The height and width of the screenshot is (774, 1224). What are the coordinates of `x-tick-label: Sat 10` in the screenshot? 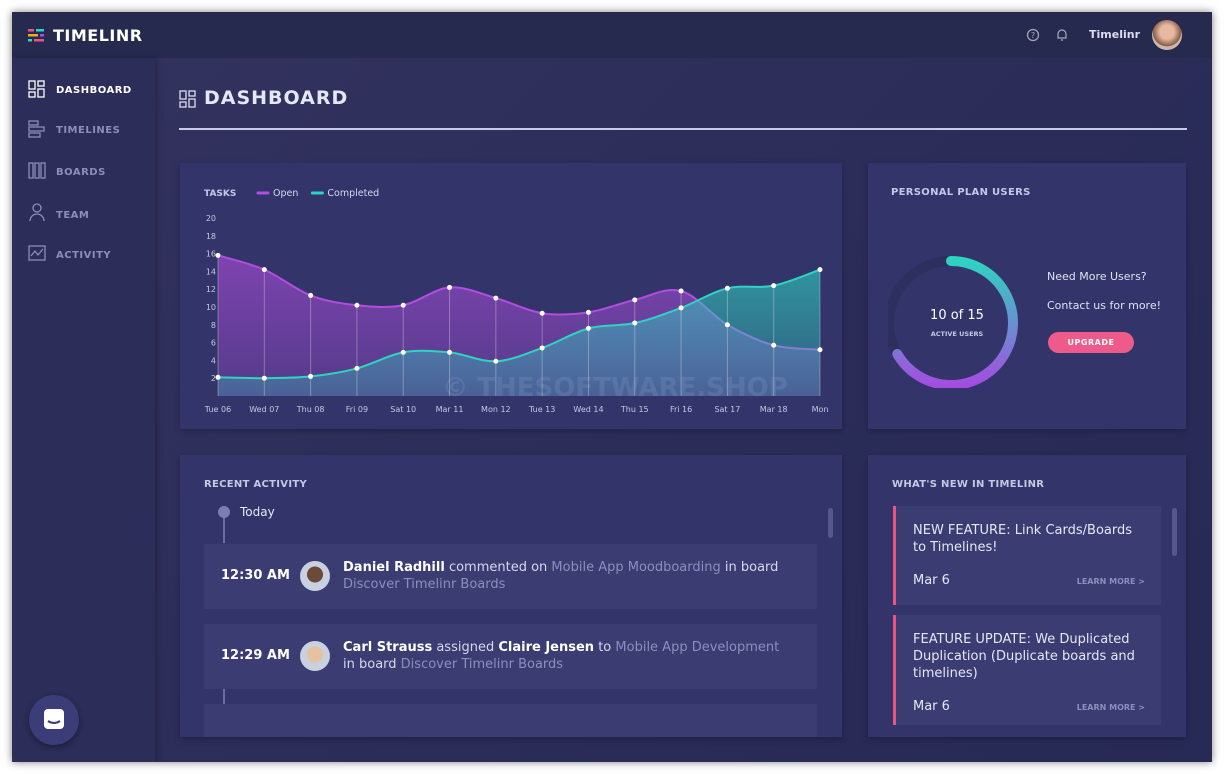 It's located at (403, 409).